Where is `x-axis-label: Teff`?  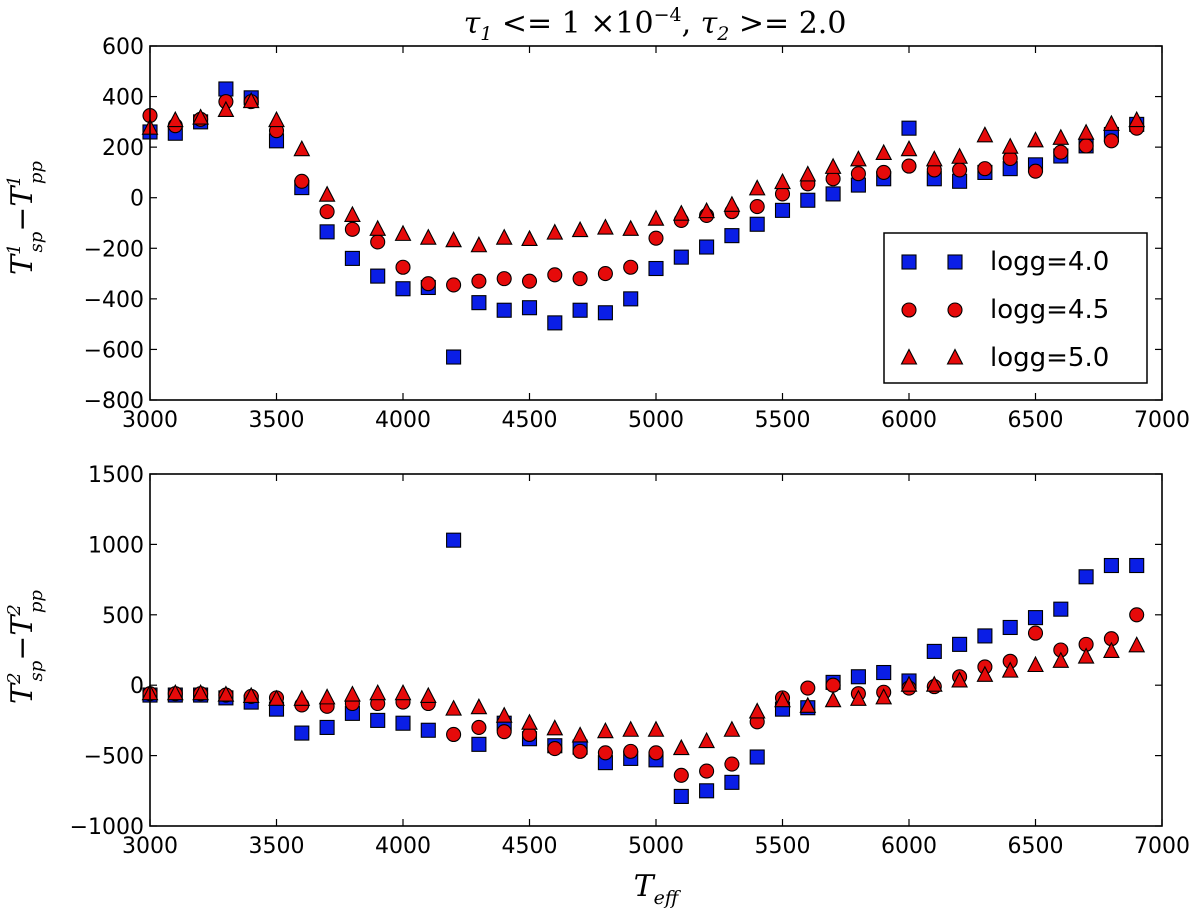 x-axis-label: Teff is located at coordinates (658, 889).